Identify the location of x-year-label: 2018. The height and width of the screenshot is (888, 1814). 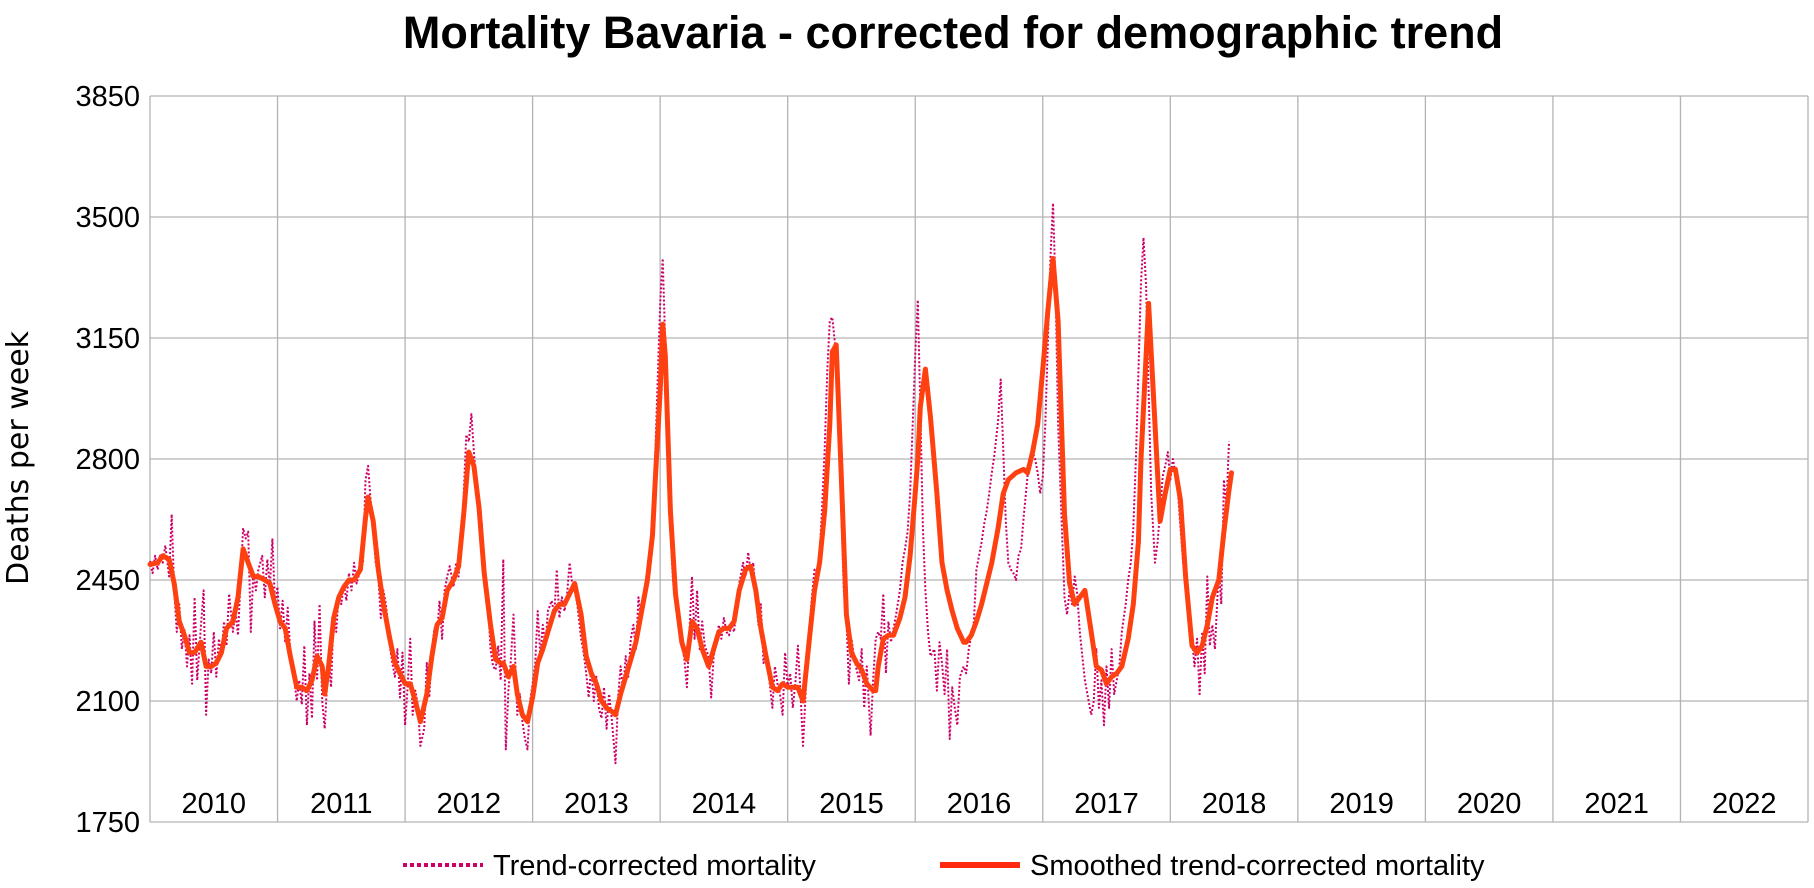
(1234, 804).